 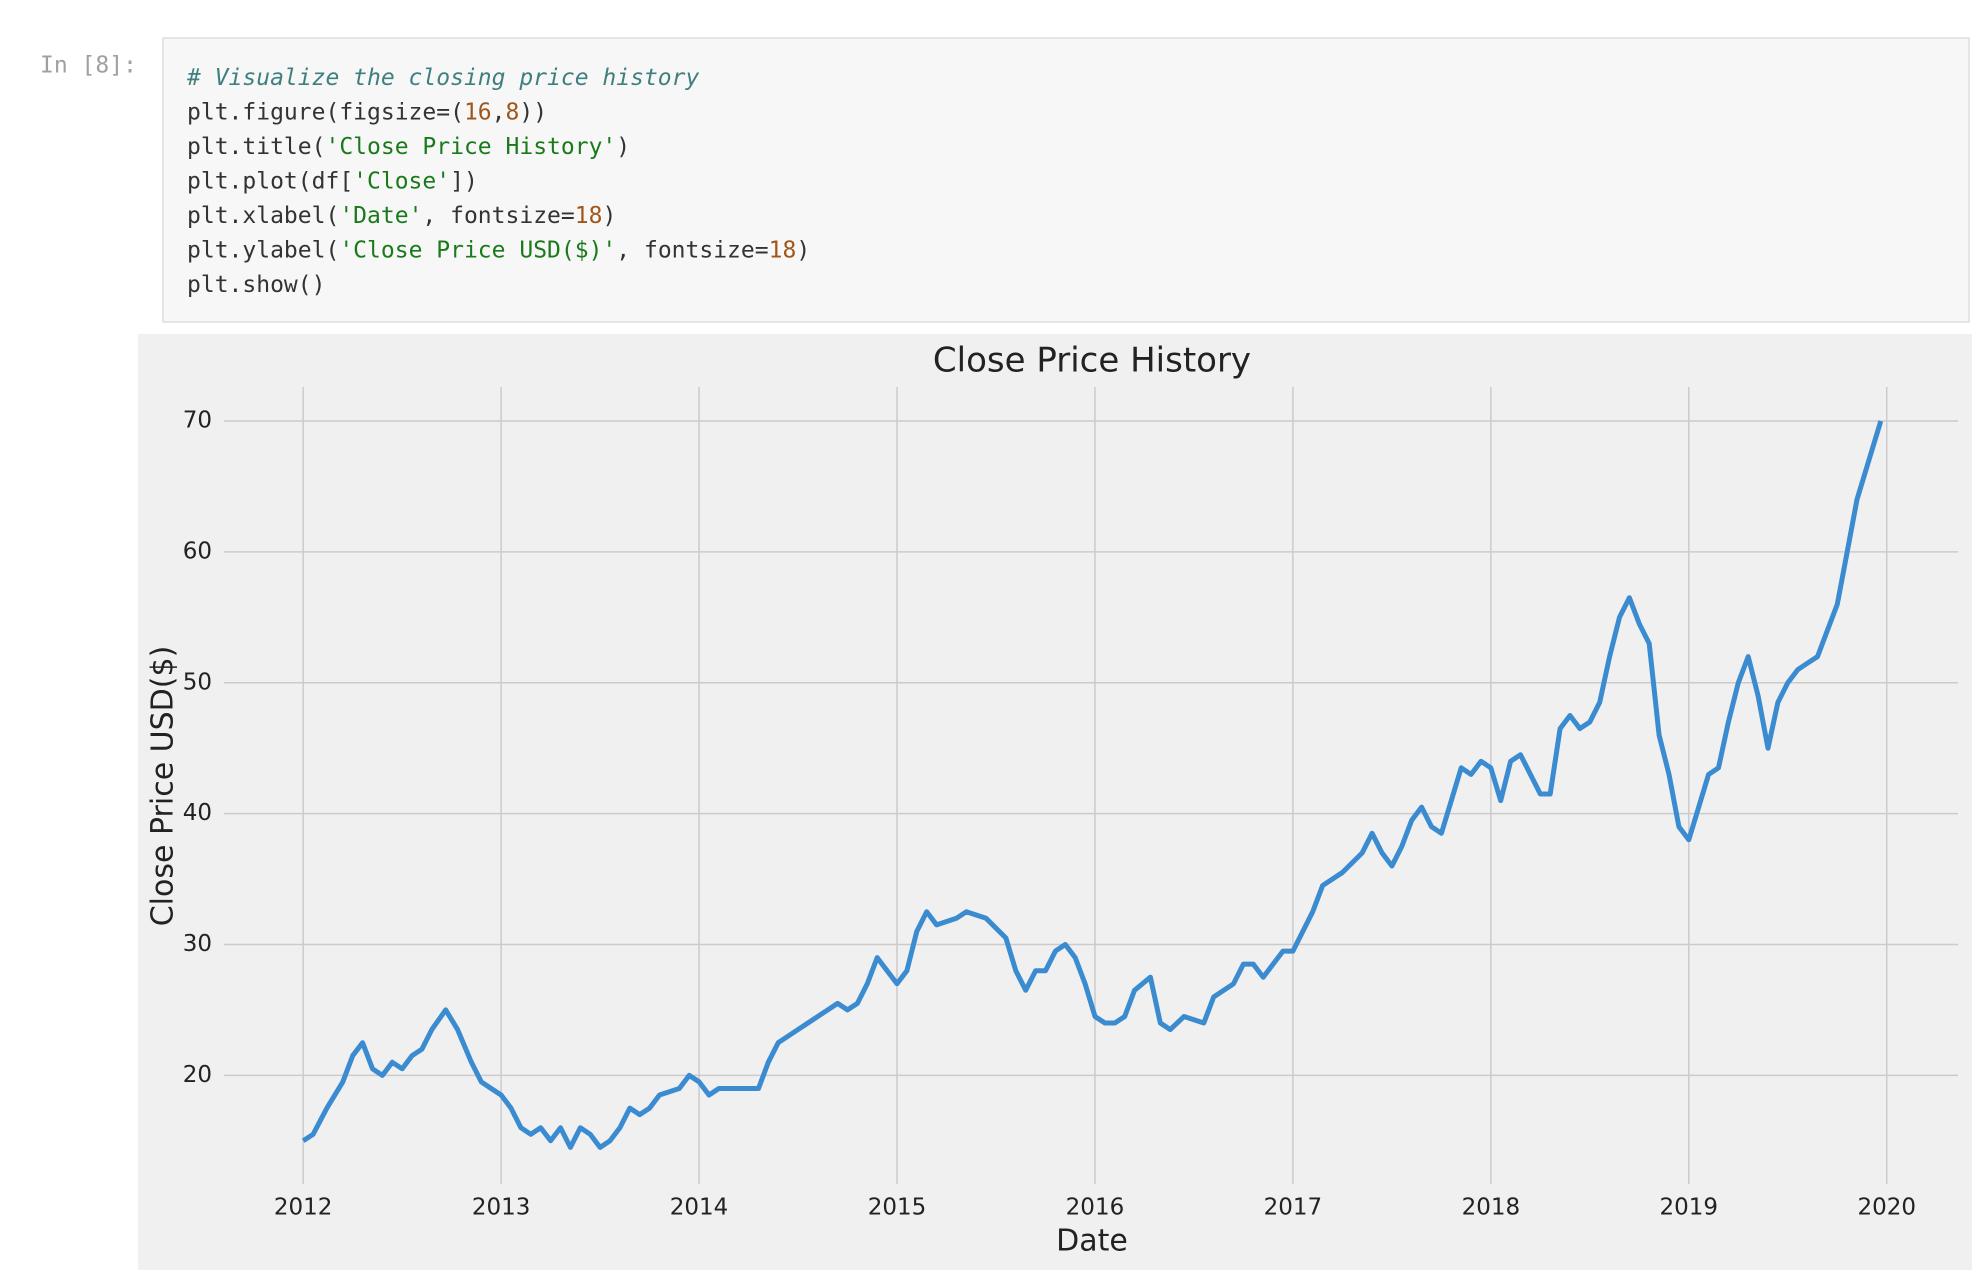 I want to click on code-line: plt.figure(figsize=(16,8)), so click(x=367, y=112).